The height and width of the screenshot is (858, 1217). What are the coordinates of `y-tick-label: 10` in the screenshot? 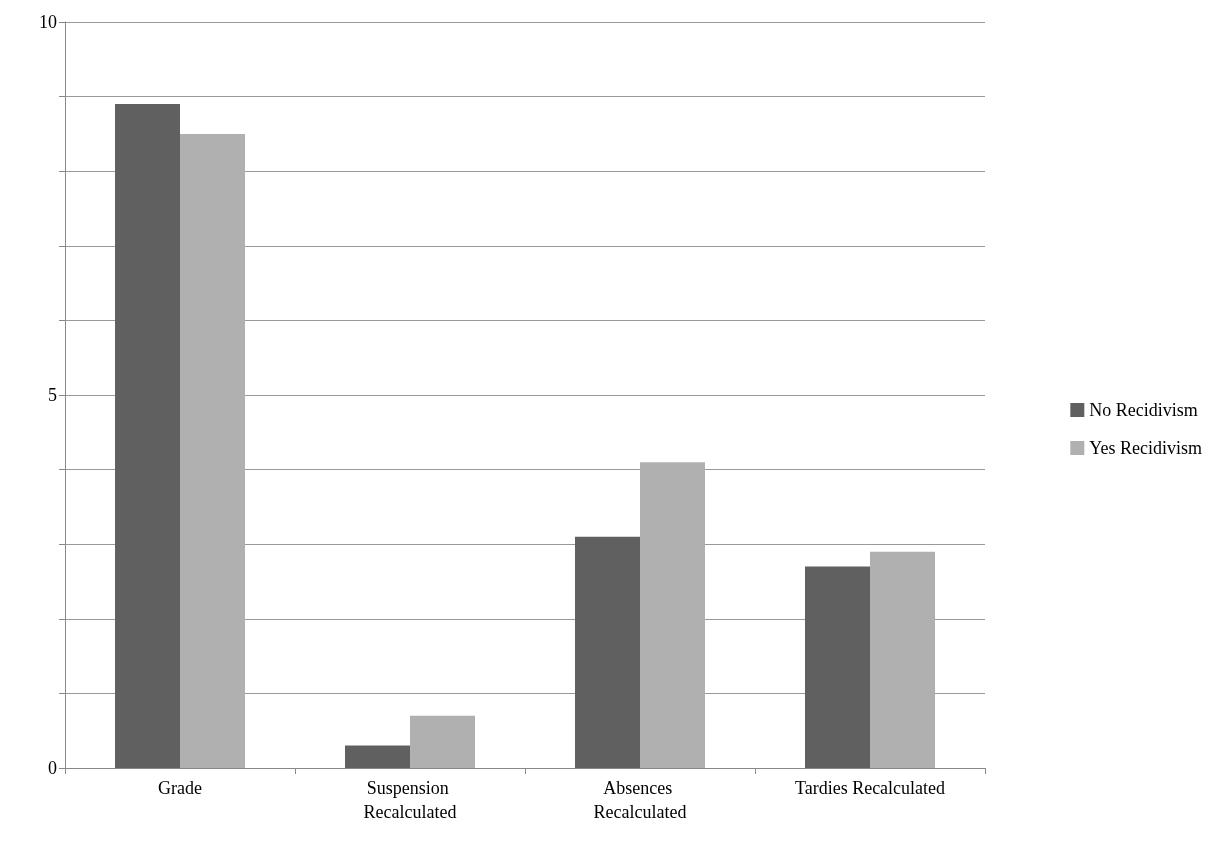 It's located at (48, 22).